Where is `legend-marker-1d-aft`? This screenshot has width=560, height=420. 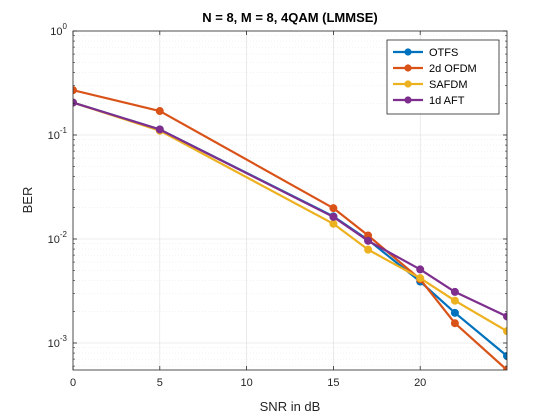 legend-marker-1d-aft is located at coordinates (408, 100).